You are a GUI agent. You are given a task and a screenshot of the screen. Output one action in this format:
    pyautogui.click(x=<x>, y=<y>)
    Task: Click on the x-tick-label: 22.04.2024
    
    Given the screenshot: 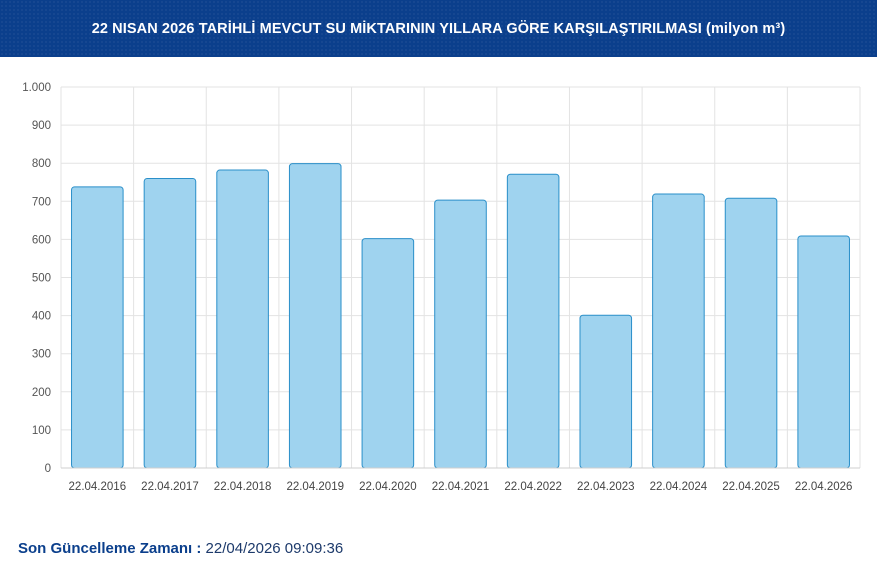 What is the action you would take?
    pyautogui.click(x=679, y=487)
    